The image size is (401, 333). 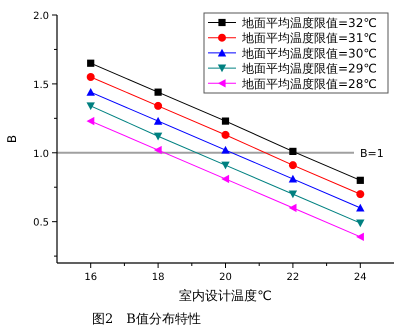 I want to click on x-tick-label: 20, so click(x=225, y=277).